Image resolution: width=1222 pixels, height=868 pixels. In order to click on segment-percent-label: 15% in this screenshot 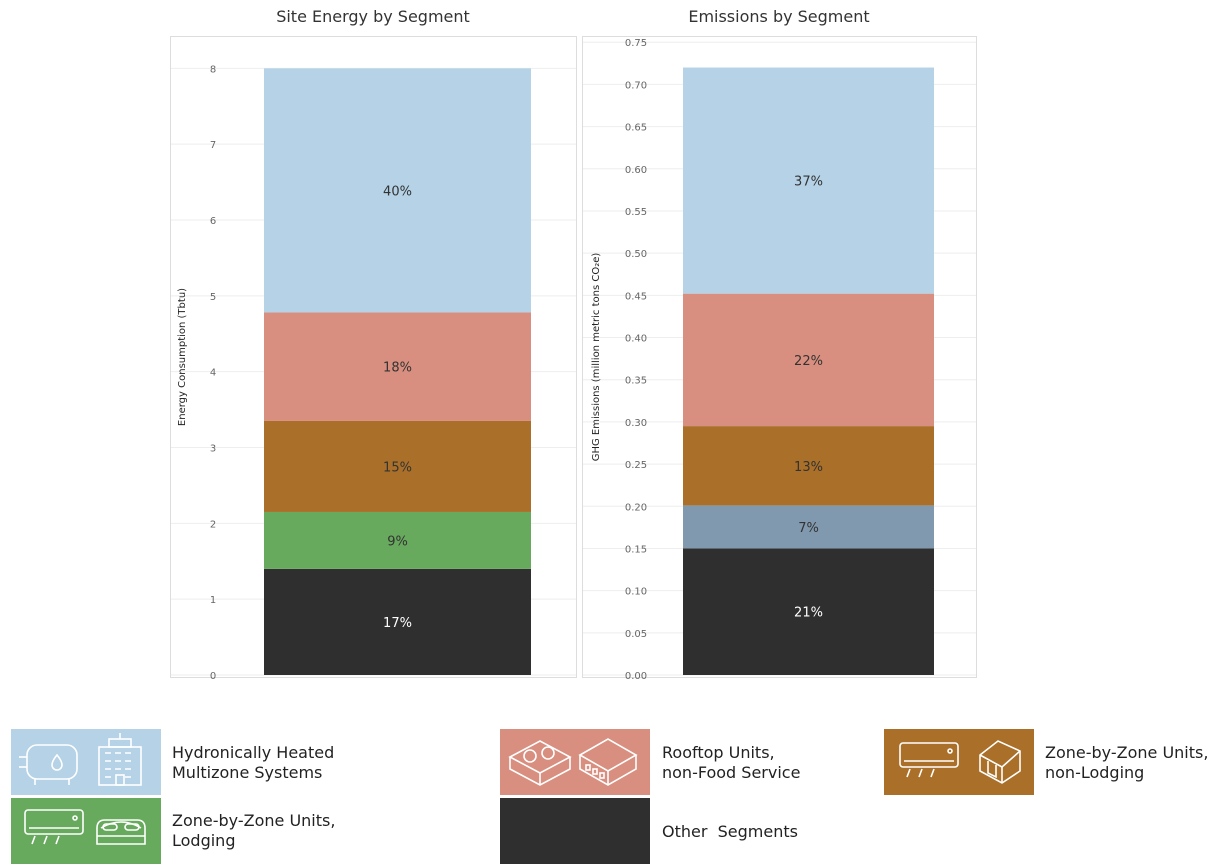, I will do `click(397, 467)`.